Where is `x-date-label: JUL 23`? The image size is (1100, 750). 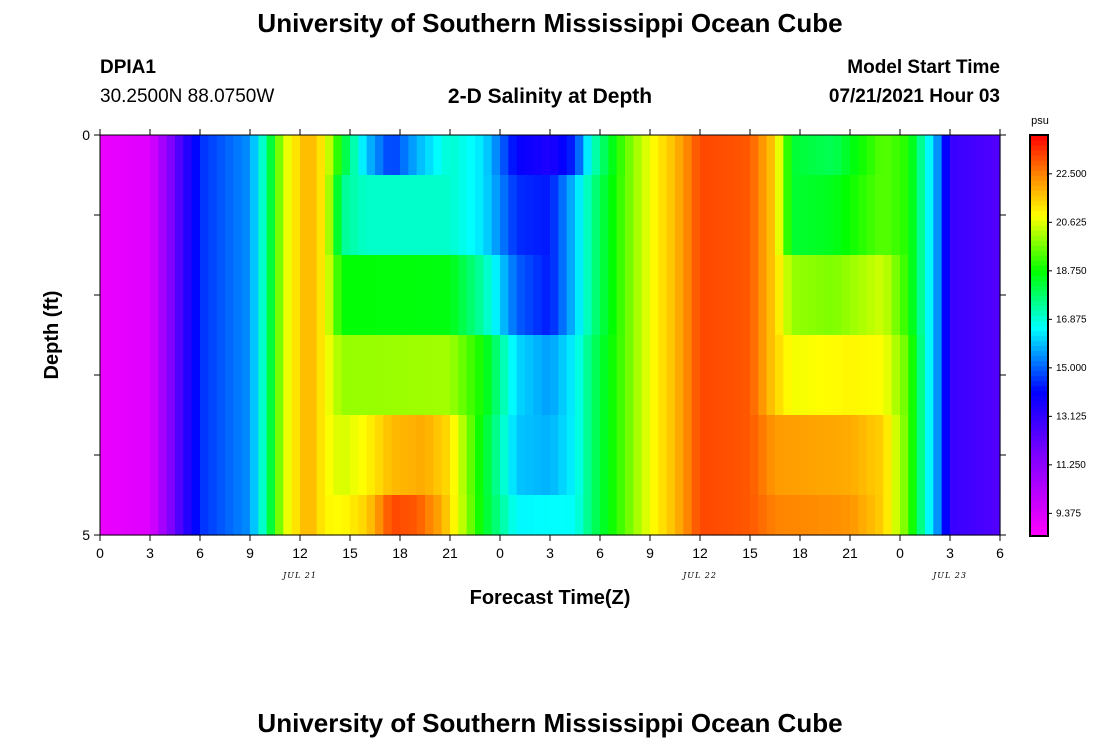 x-date-label: JUL 23 is located at coordinates (949, 575).